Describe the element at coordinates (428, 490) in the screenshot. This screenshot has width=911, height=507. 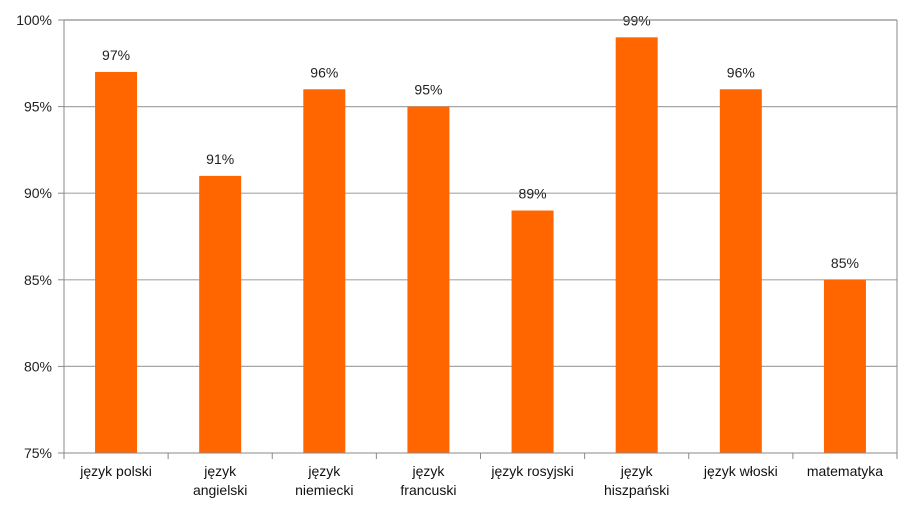
I see `category-label: francuski` at that location.